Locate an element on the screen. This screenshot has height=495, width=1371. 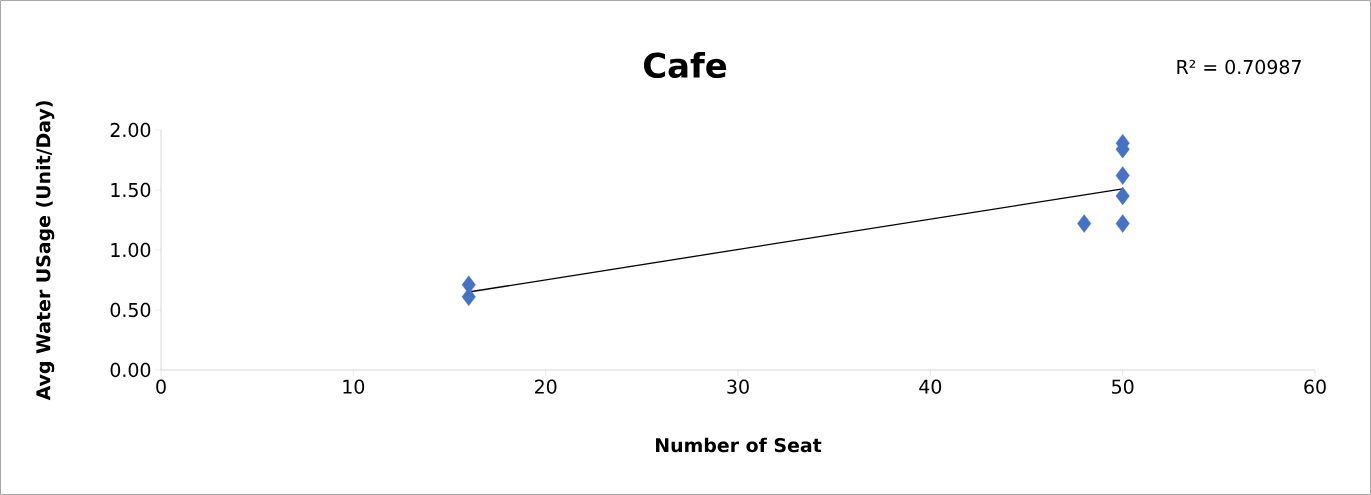
y-tick-label: 0.50 is located at coordinates (130, 310).